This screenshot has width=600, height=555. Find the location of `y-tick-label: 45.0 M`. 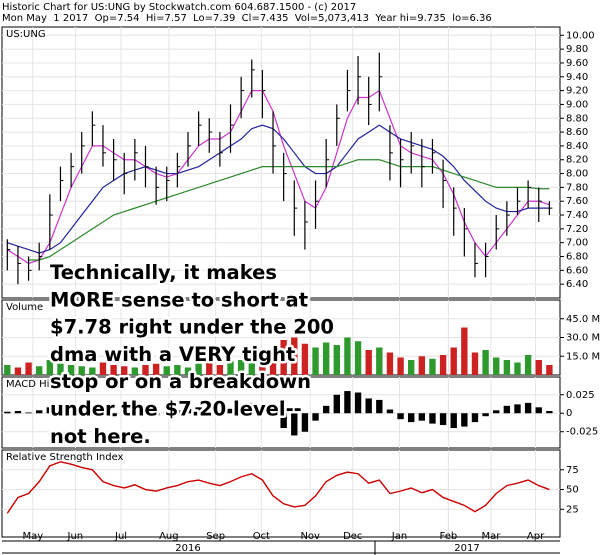

y-tick-label: 45.0 M is located at coordinates (583, 319).